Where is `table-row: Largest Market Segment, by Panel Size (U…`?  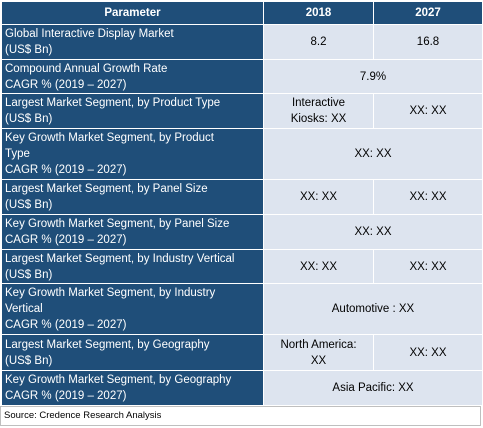
table-row: Largest Market Segment, by Panel Size (U… is located at coordinates (242, 197).